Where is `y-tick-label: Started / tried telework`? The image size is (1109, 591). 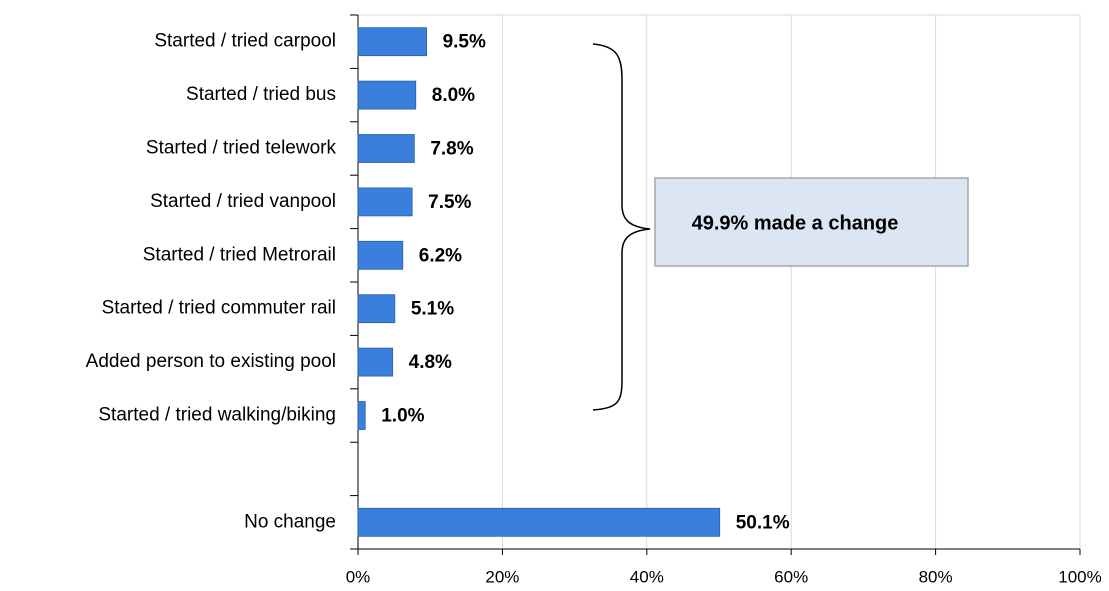
y-tick-label: Started / tried telework is located at coordinates (241, 148).